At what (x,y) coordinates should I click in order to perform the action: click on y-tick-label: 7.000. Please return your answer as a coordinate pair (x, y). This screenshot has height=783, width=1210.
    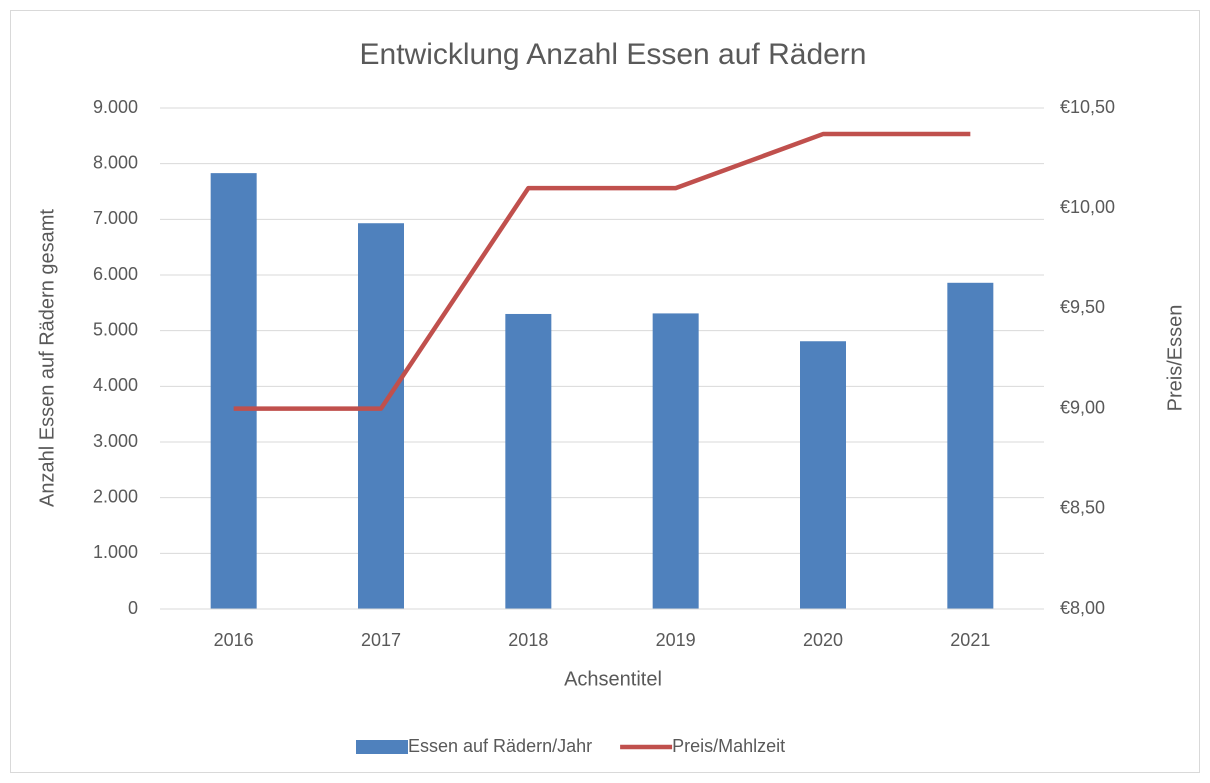
    Looking at the image, I should click on (115, 218).